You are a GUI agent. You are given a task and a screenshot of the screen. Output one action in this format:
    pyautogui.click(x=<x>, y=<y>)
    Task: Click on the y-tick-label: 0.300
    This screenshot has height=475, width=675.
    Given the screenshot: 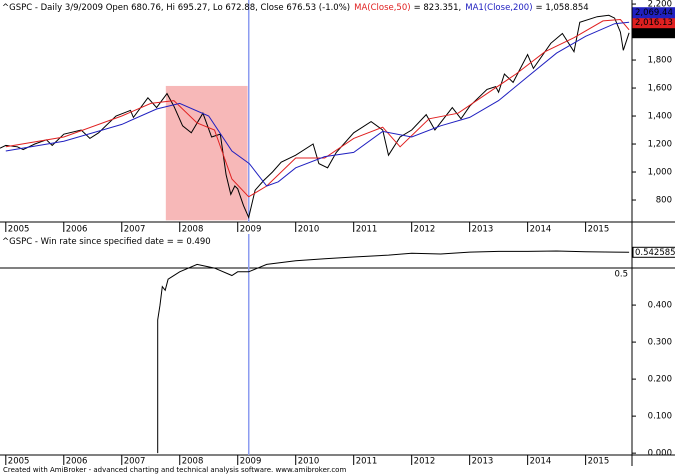 What is the action you would take?
    pyautogui.click(x=660, y=343)
    